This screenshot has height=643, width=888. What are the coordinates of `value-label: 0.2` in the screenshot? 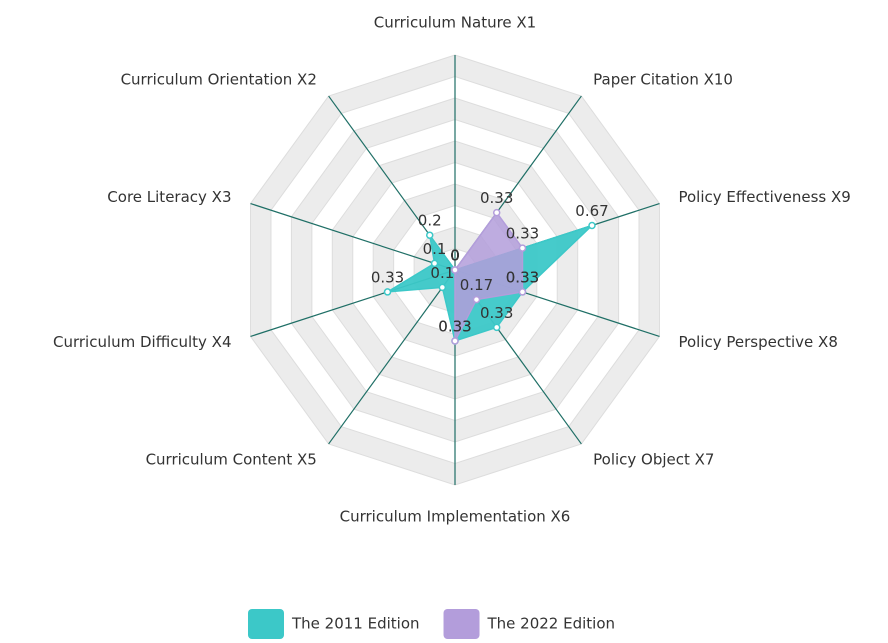 It's located at (430, 221).